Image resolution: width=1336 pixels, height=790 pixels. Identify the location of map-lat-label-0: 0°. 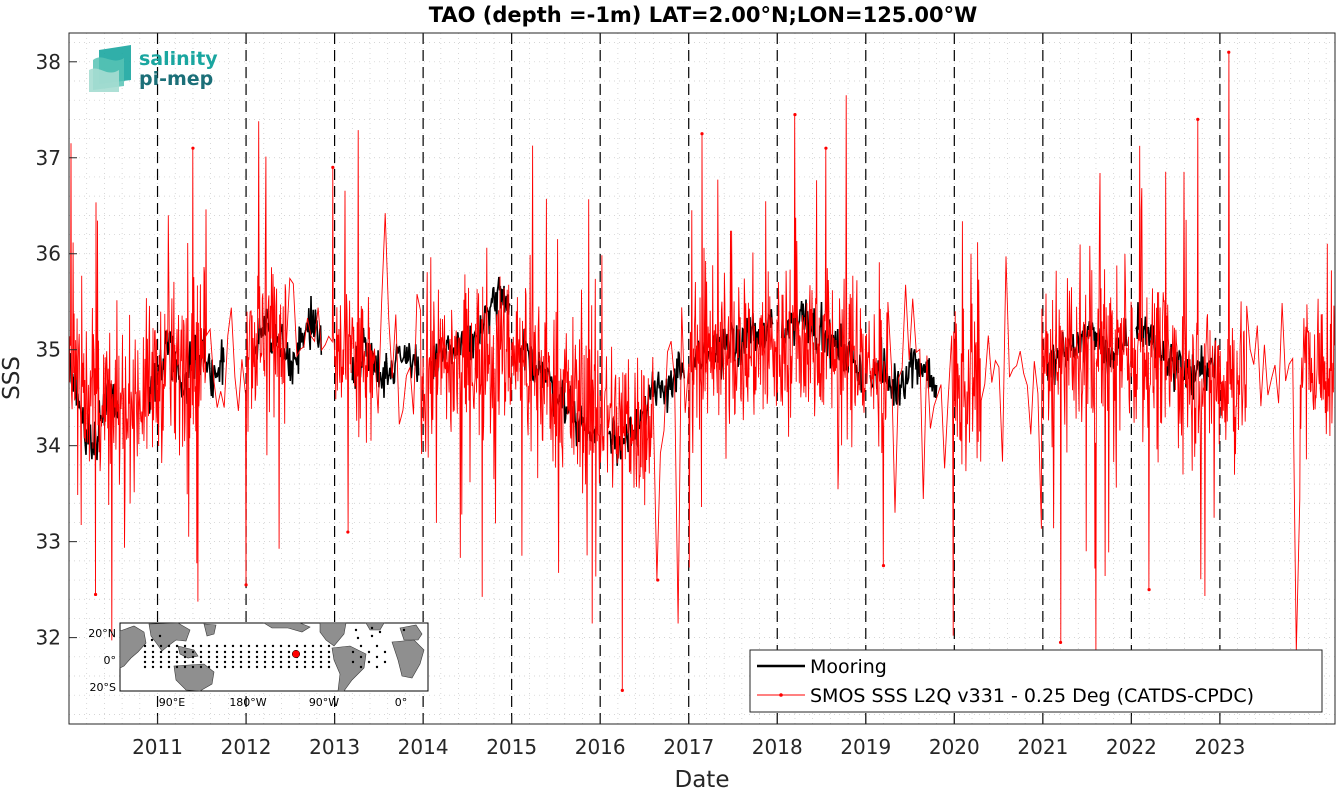
(110, 660).